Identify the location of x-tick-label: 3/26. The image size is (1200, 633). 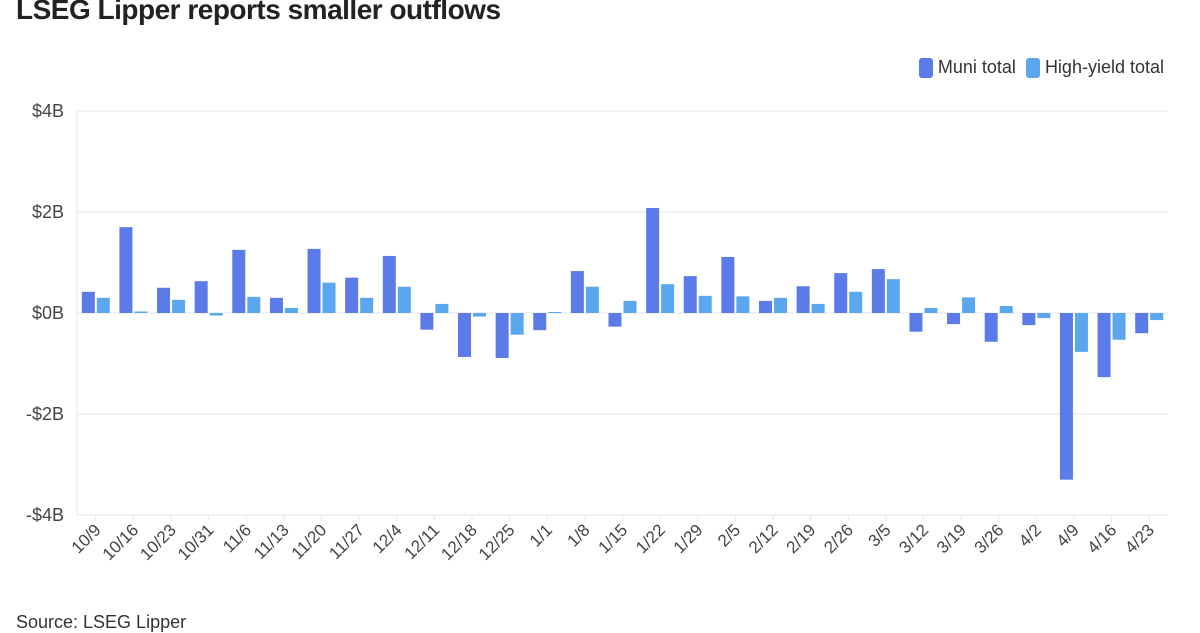
(989, 538).